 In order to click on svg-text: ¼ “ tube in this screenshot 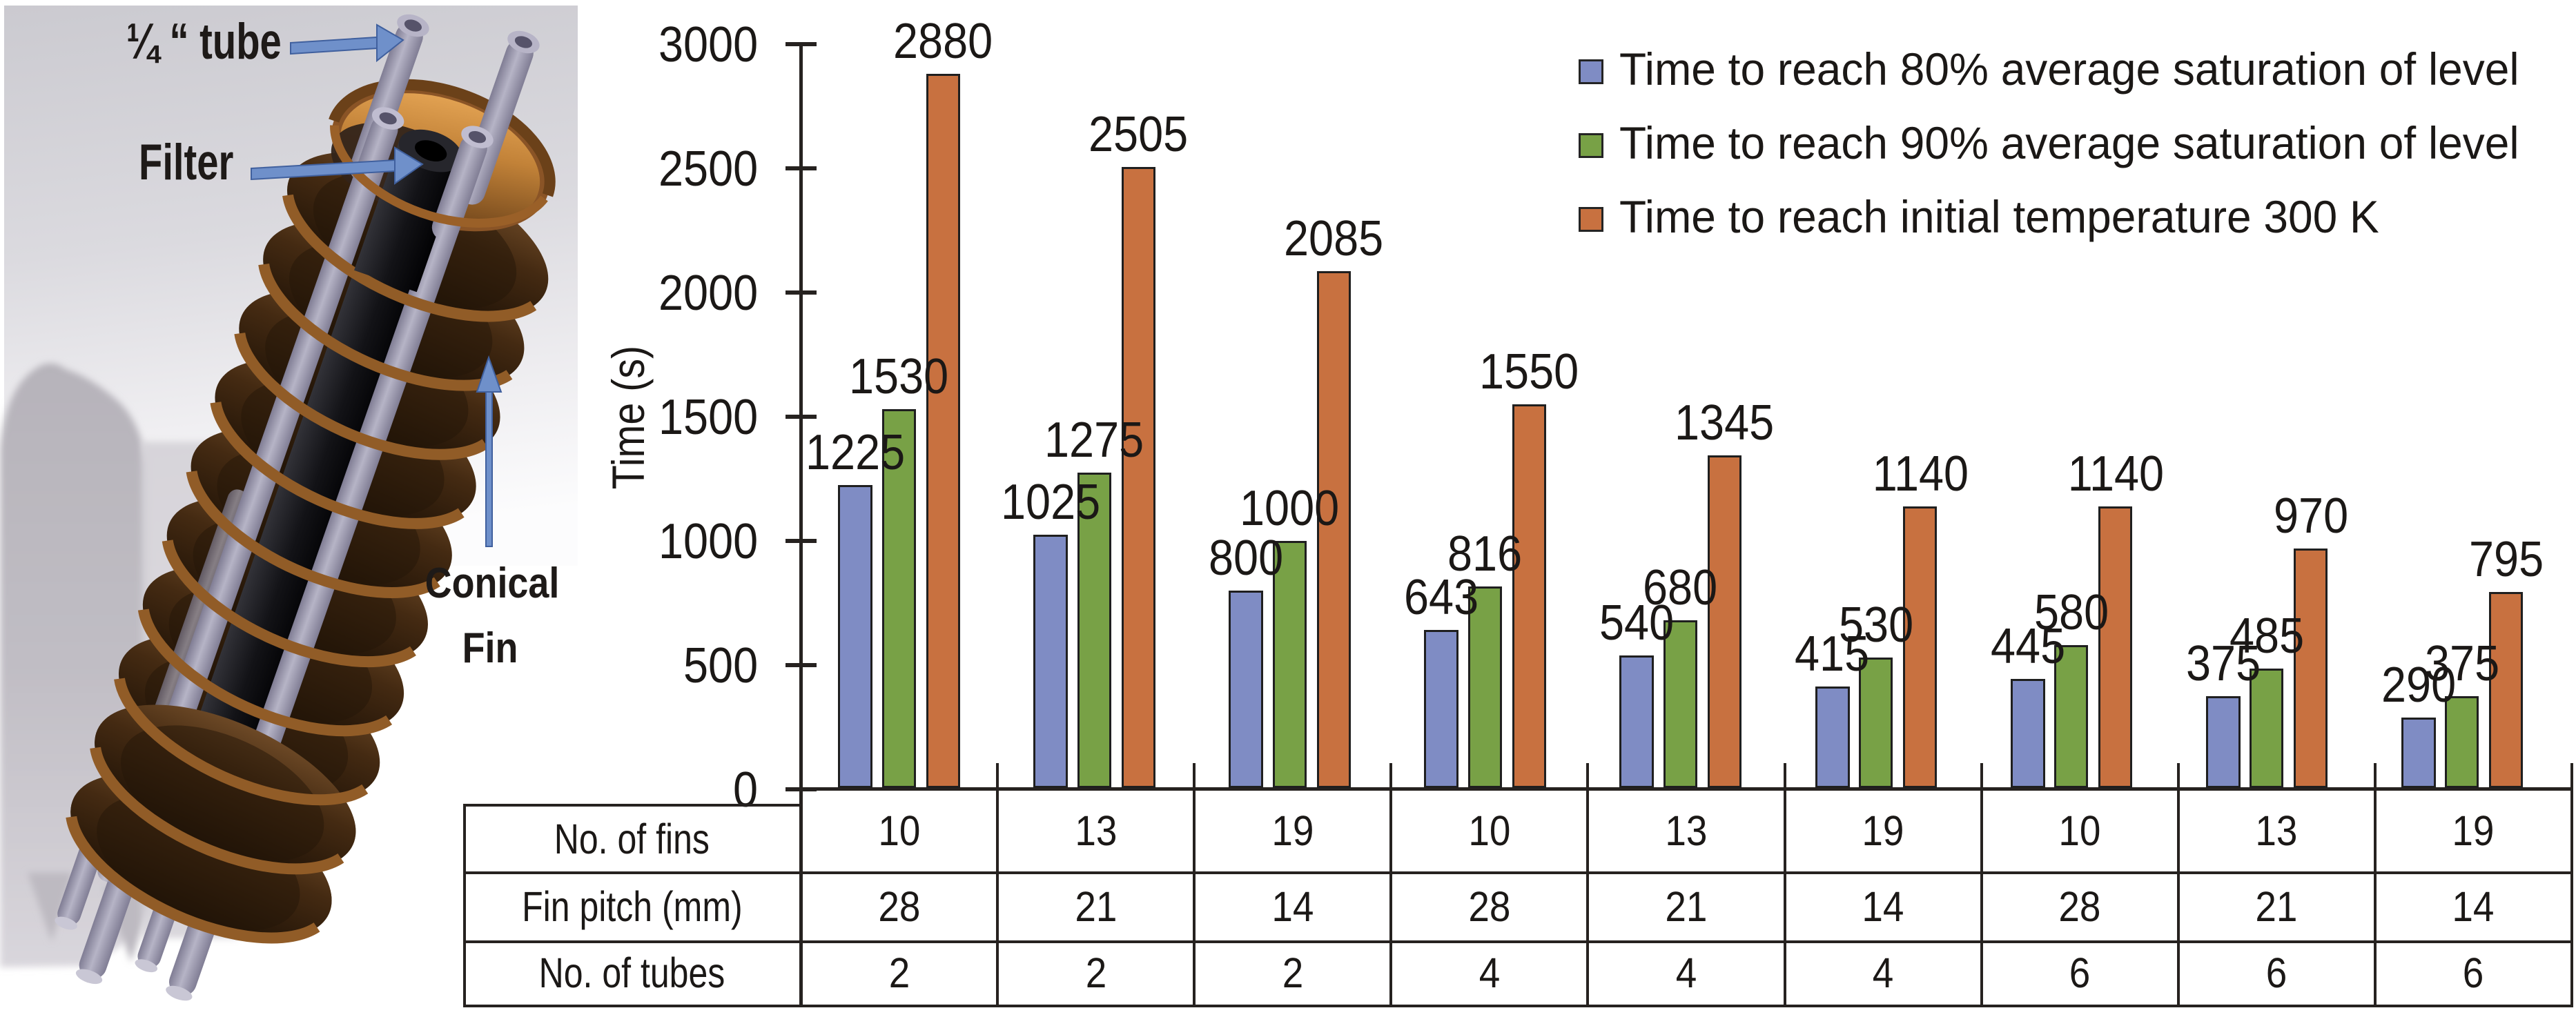, I will do `click(204, 41)`.